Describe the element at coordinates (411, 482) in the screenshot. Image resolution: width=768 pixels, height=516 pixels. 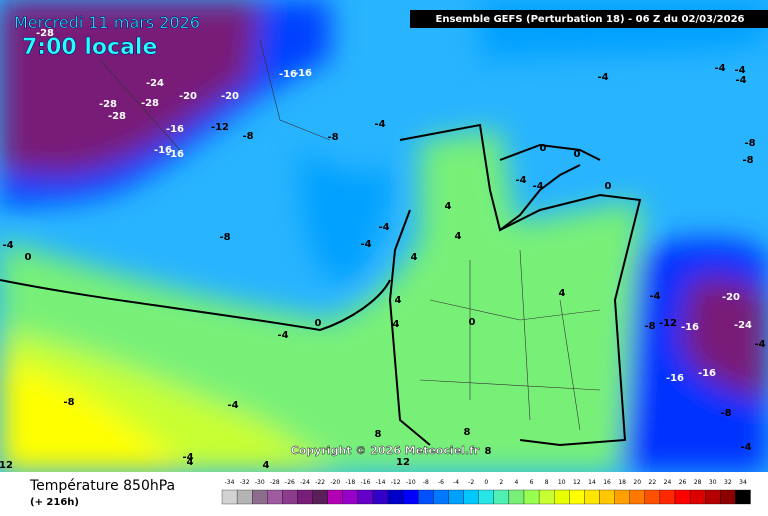
I see `legend-label: -10` at that location.